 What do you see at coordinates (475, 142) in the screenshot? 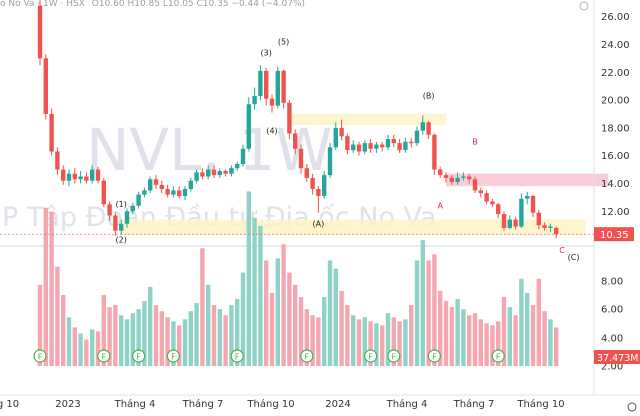
I see `wave-label: B` at bounding box center [475, 142].